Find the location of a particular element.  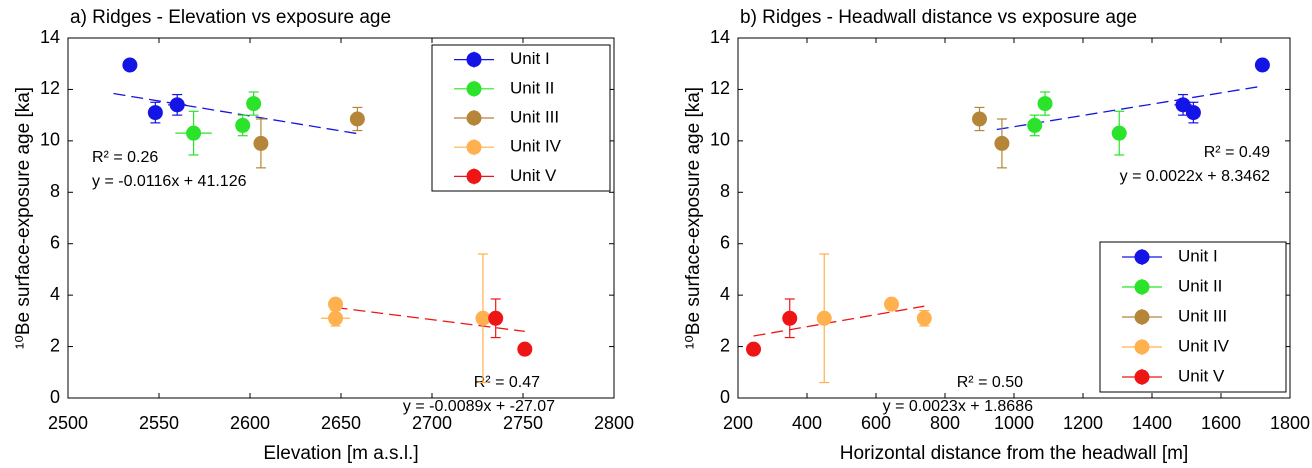

x-tick-label: 2700 is located at coordinates (432, 423).